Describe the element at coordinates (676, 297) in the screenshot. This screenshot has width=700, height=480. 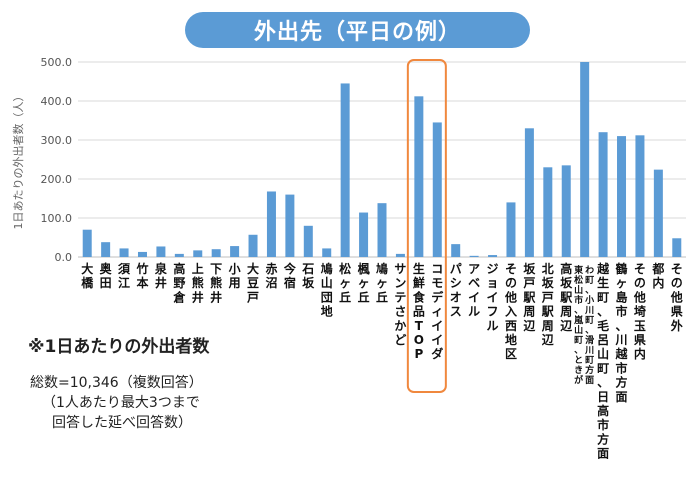
I see `x-tick-label: その他県外` at that location.